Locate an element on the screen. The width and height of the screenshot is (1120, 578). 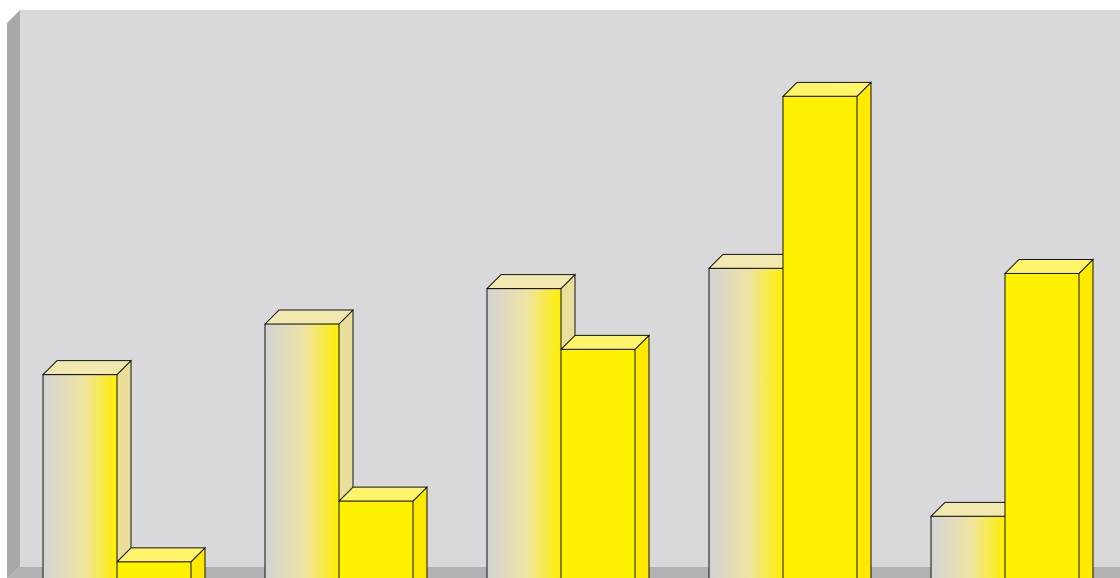
bar-series2-2-front is located at coordinates (376, 539).